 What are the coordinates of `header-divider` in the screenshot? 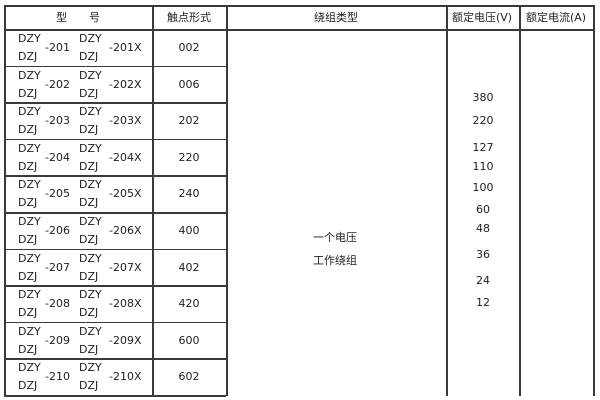 It's located at (299, 30).